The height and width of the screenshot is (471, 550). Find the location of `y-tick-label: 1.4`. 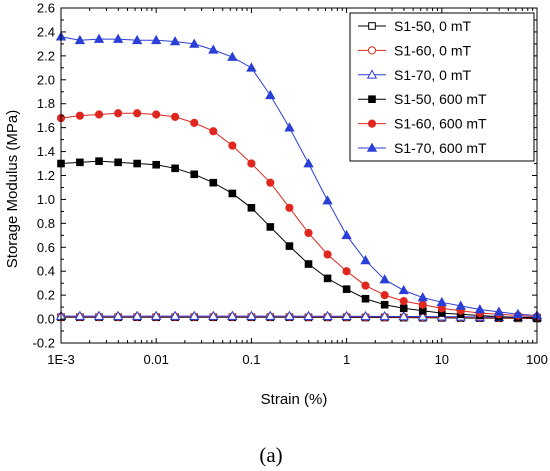

y-tick-label: 1.4 is located at coordinates (46, 151).